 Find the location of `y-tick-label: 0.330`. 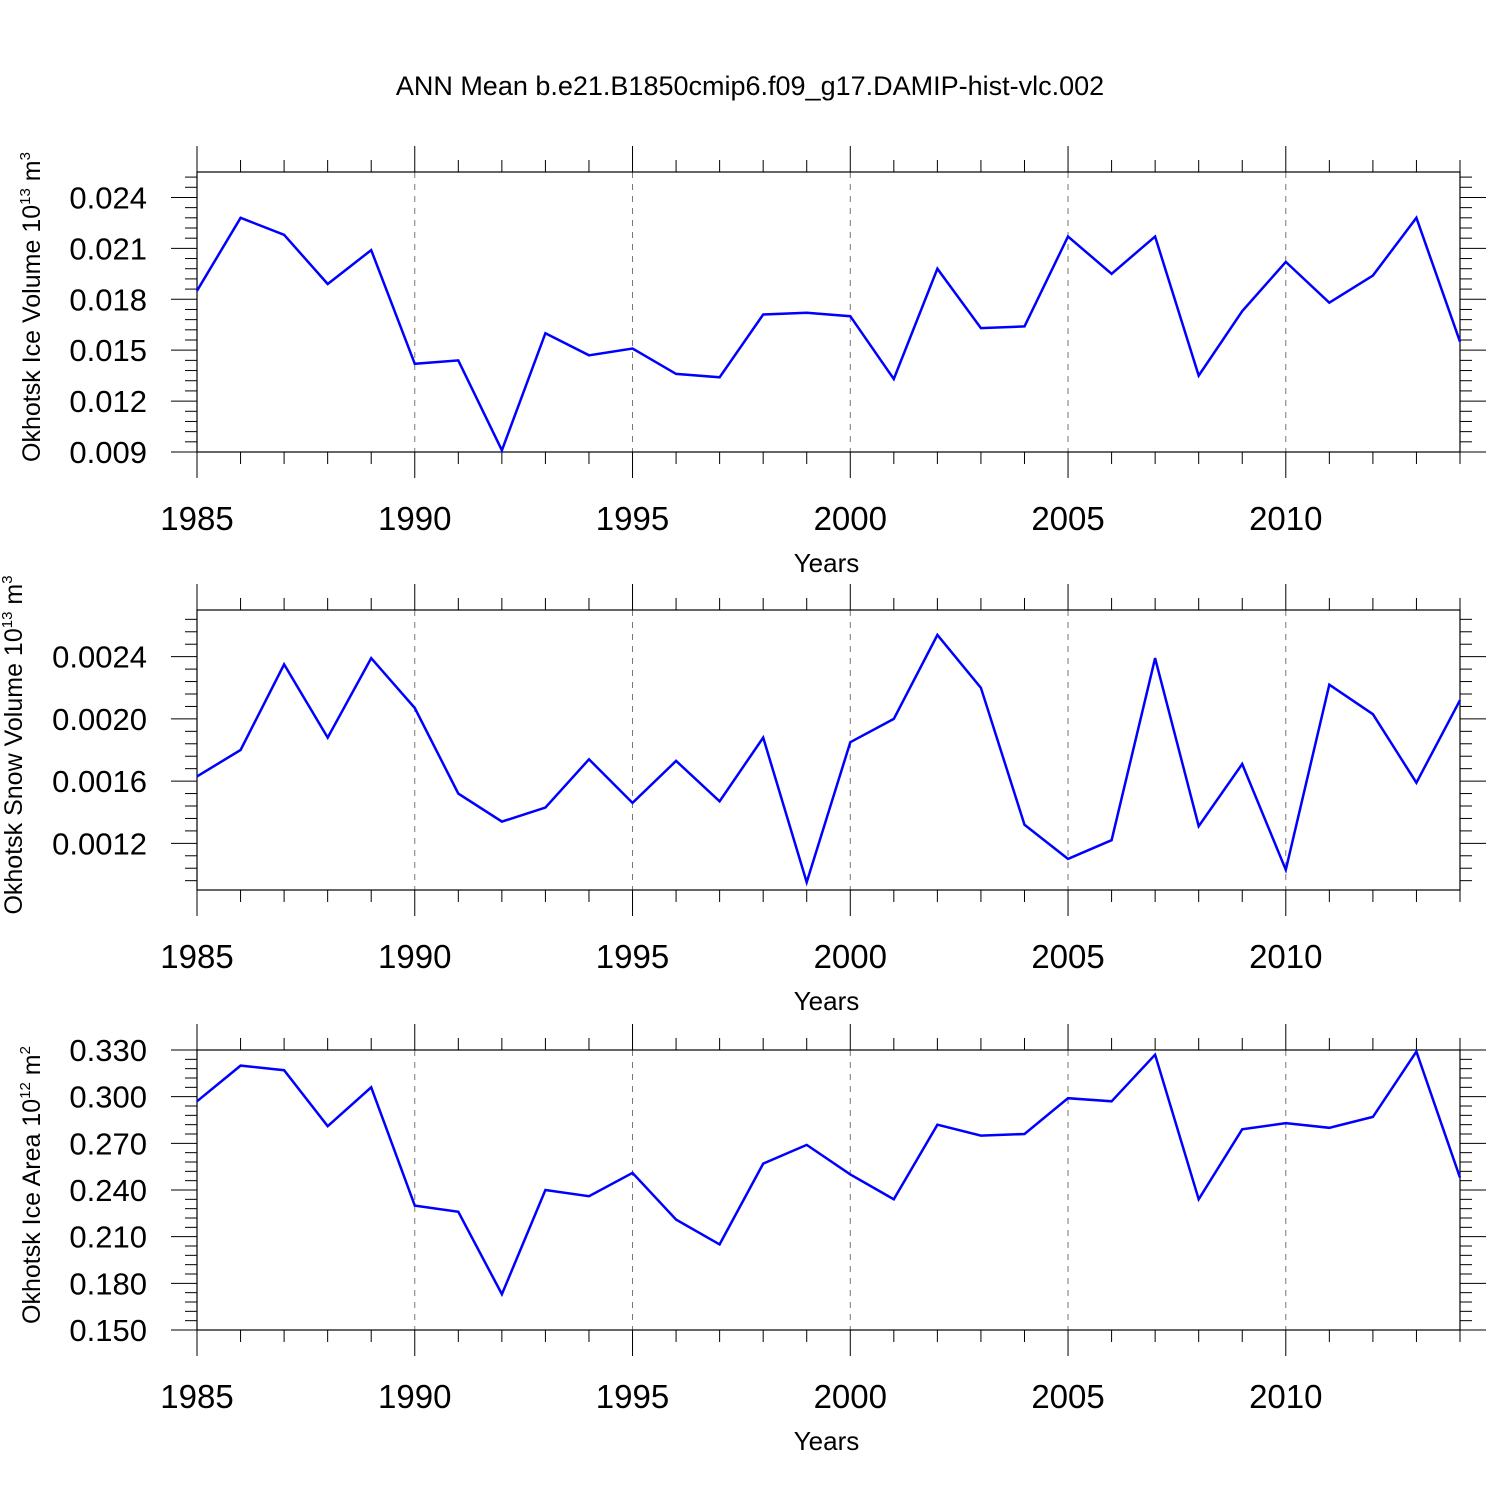

y-tick-label: 0.330 is located at coordinates (108, 1050).